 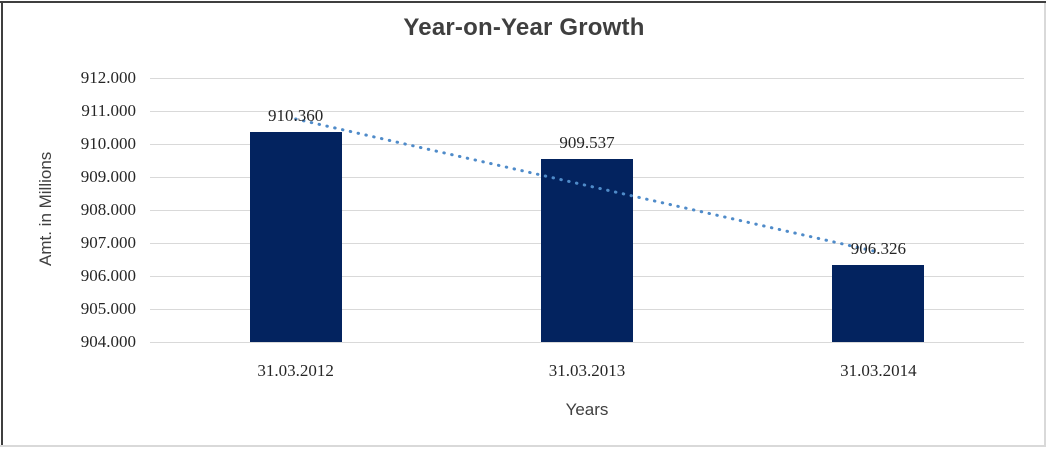 What do you see at coordinates (1045, 225) in the screenshot?
I see `frame-border-right` at bounding box center [1045, 225].